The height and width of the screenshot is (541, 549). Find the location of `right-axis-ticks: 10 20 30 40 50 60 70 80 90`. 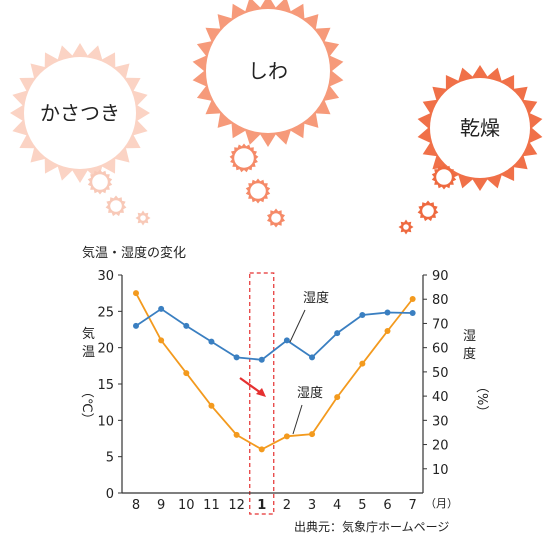

right-axis-ticks: 10 20 30 40 50 60 70 80 90 is located at coordinates (436, 373).